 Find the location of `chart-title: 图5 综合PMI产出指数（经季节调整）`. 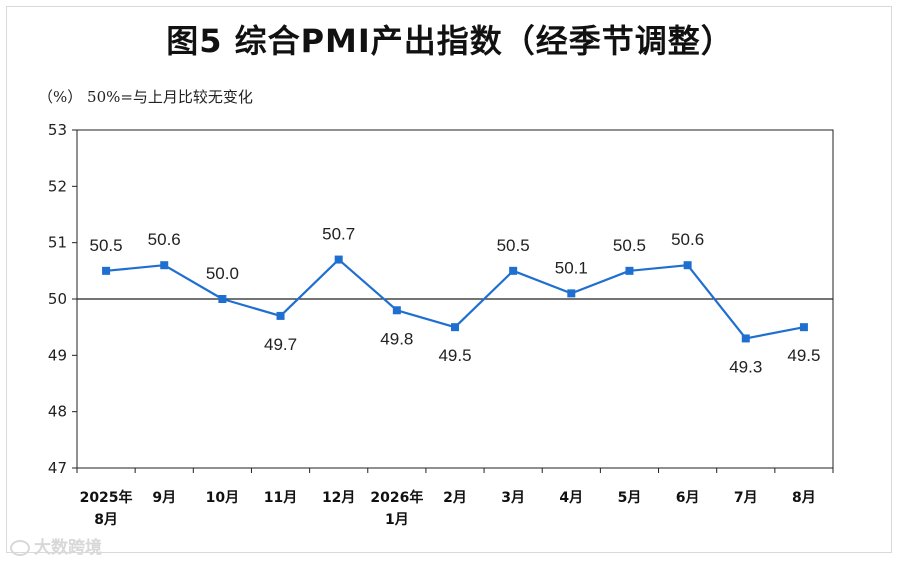

chart-title: 图5 综合PMI产出指数（经季节调整） is located at coordinates (450, 41).